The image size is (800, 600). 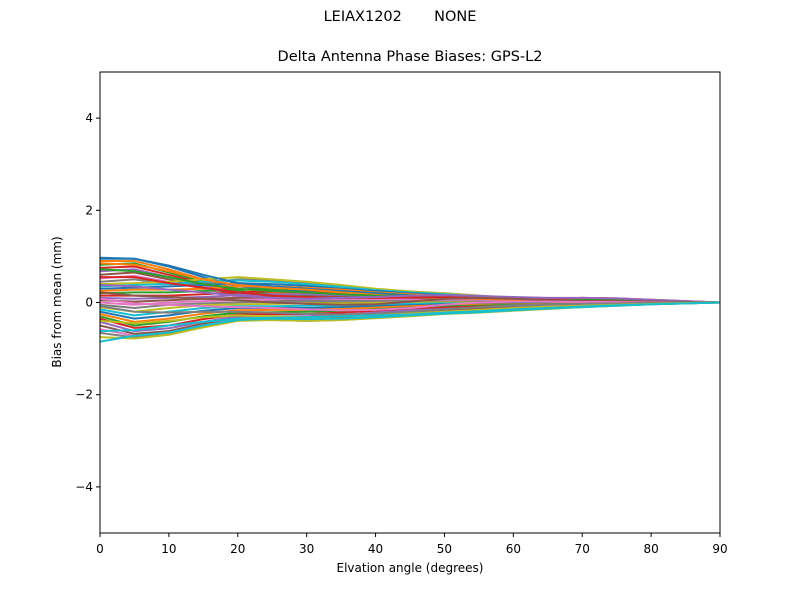 What do you see at coordinates (444, 549) in the screenshot?
I see `x-tick-label: 50` at bounding box center [444, 549].